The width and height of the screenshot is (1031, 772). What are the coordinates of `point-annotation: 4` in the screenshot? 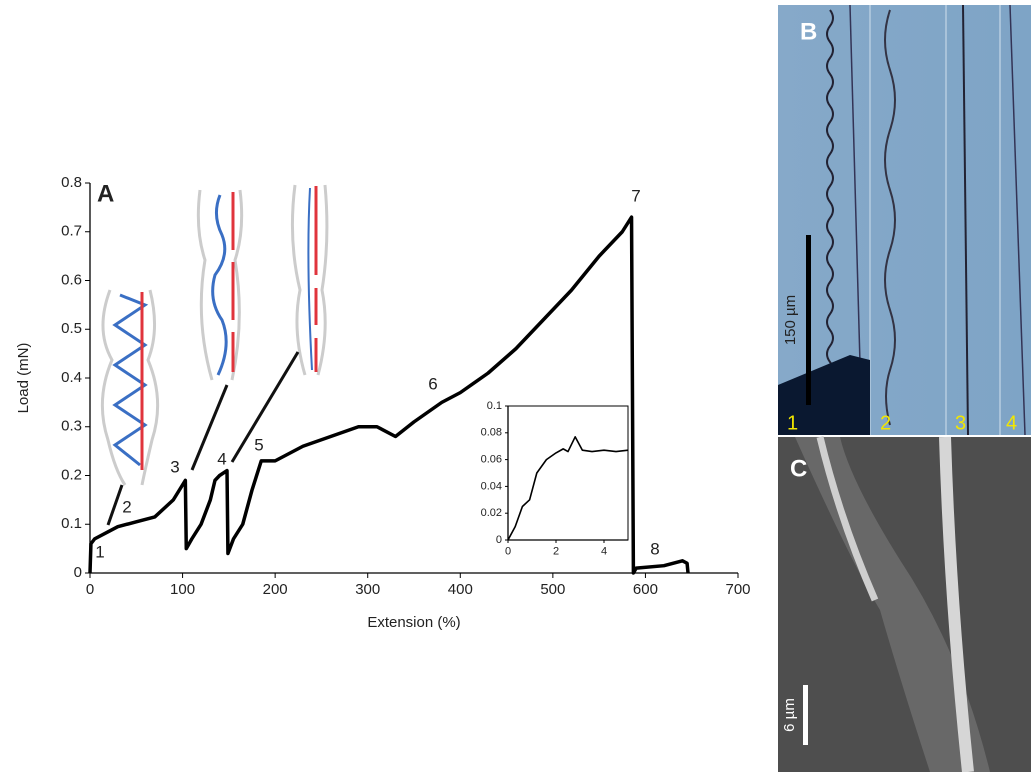 It's located at (221, 458).